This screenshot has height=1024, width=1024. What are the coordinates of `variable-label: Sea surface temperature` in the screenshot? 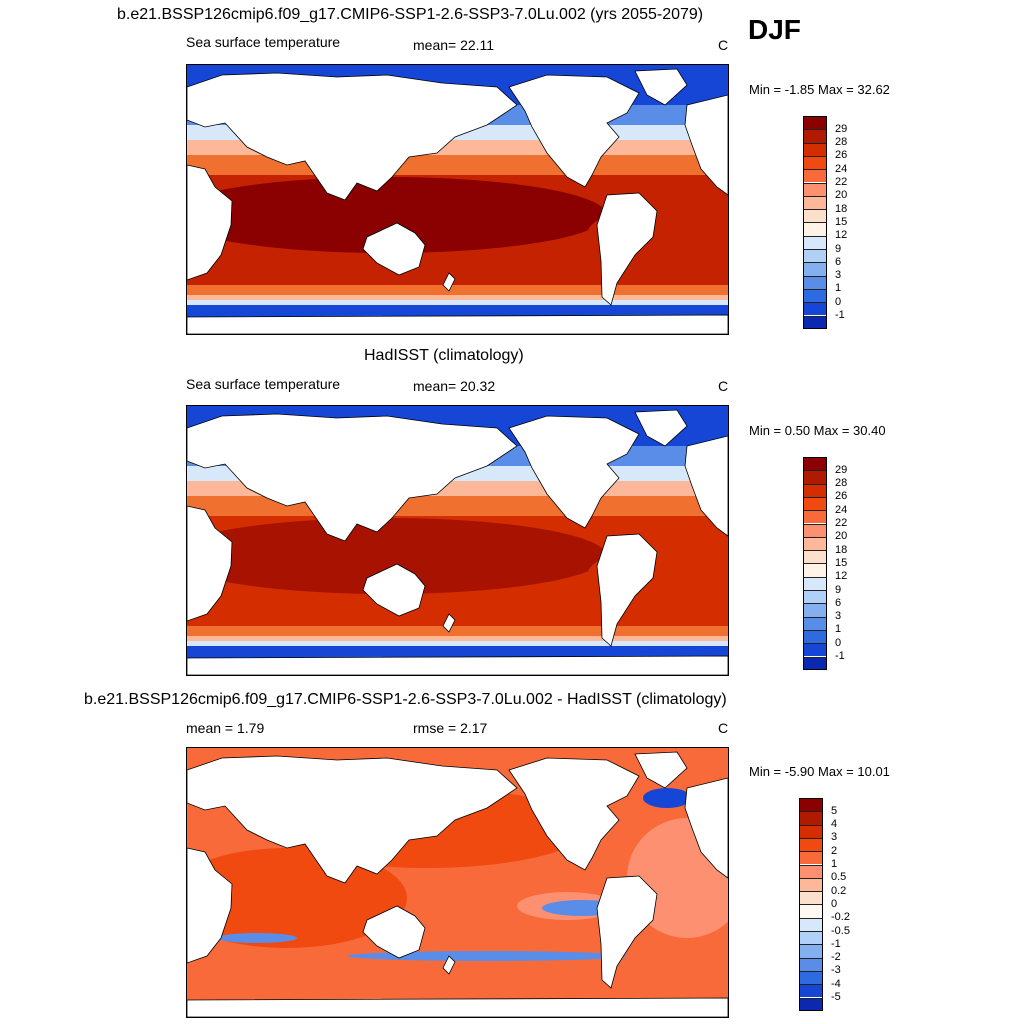 It's located at (263, 384).